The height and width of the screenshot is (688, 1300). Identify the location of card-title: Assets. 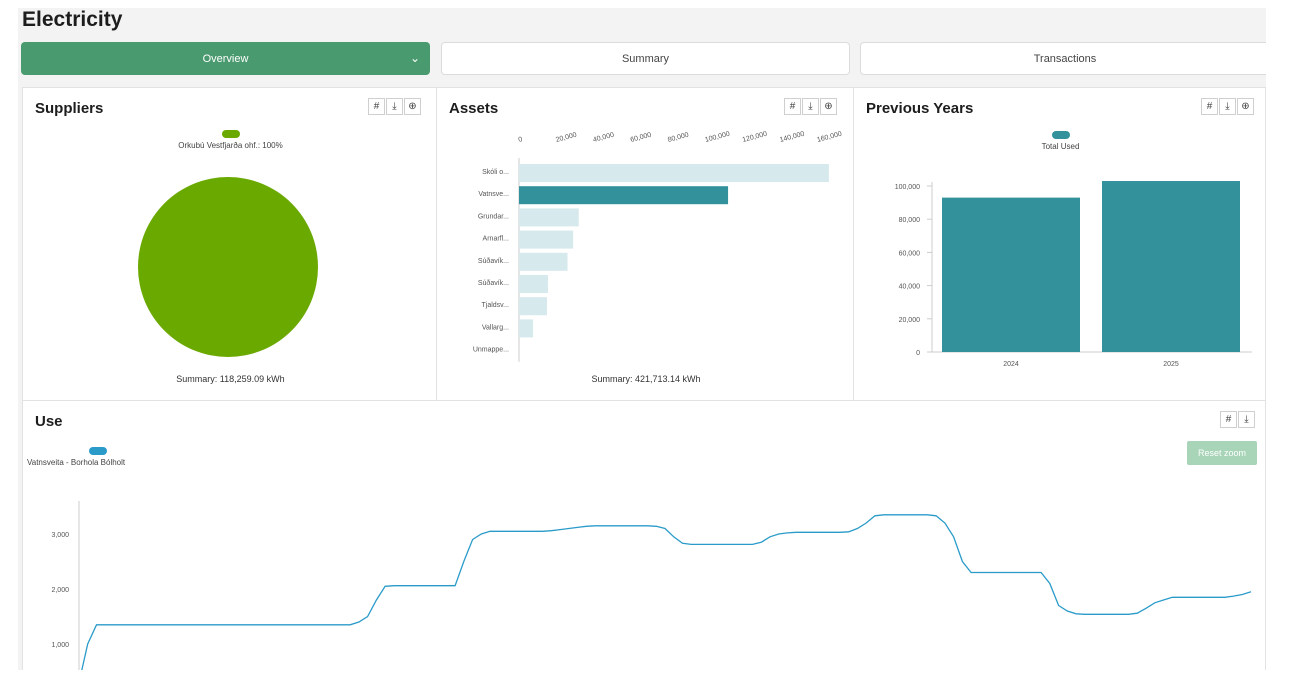
(474, 108).